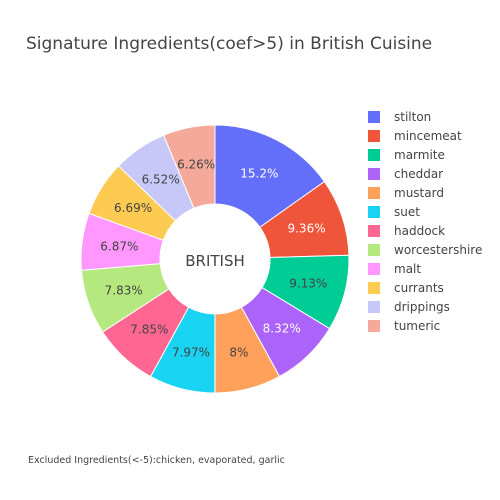 The height and width of the screenshot is (500, 500). I want to click on legend-label: mustard, so click(419, 192).